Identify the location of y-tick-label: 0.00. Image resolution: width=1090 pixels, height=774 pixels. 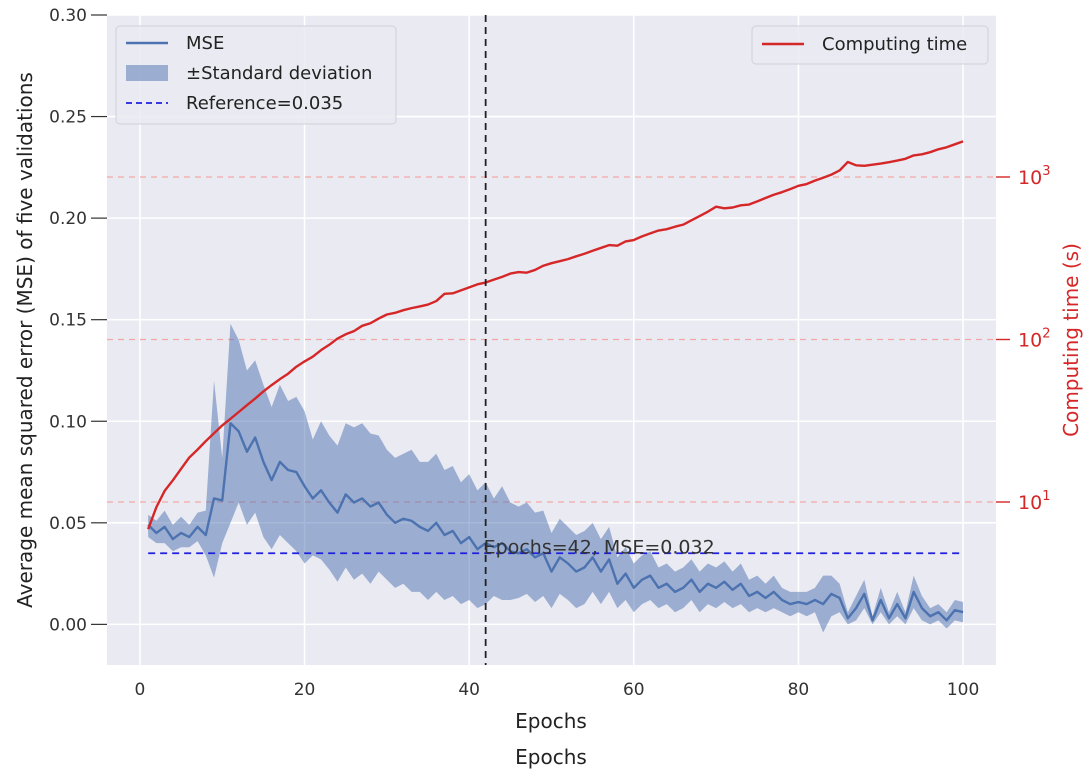
(68, 625).